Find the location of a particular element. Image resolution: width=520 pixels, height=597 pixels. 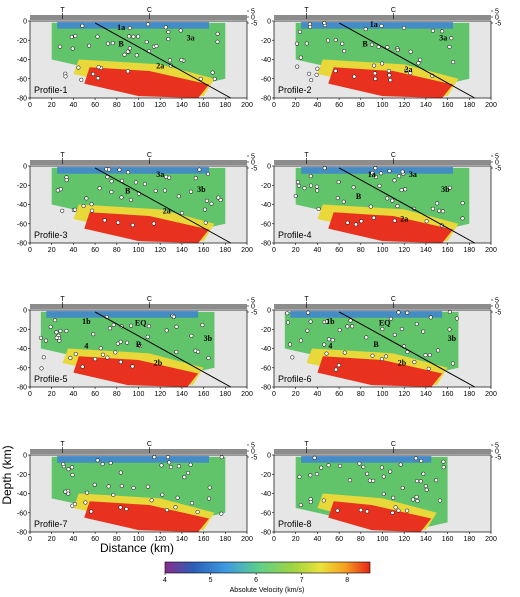

profile-name: Profile-5 is located at coordinates (51, 379).